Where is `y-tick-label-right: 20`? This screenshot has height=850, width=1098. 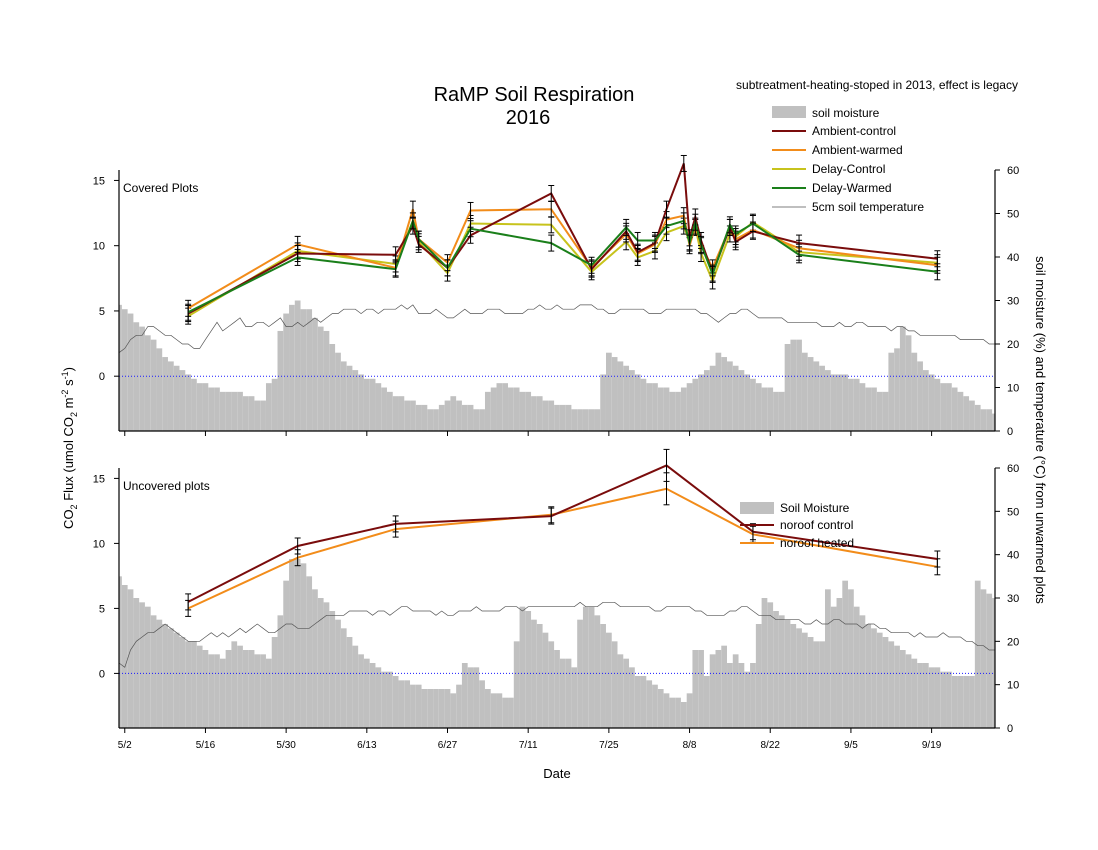 y-tick-label-right: 20 is located at coordinates (1013, 345).